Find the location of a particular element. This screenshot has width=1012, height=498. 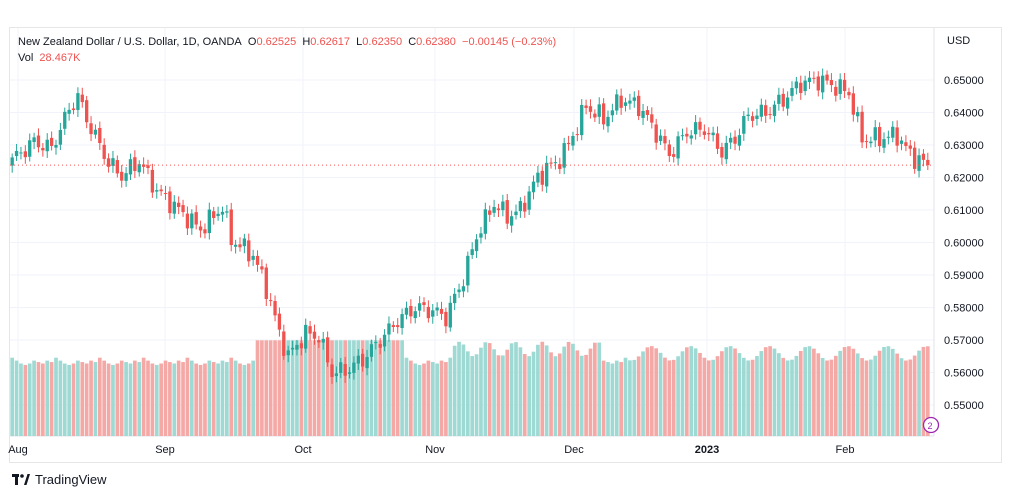

tradingview-brand: TradingView is located at coordinates (59, 479).